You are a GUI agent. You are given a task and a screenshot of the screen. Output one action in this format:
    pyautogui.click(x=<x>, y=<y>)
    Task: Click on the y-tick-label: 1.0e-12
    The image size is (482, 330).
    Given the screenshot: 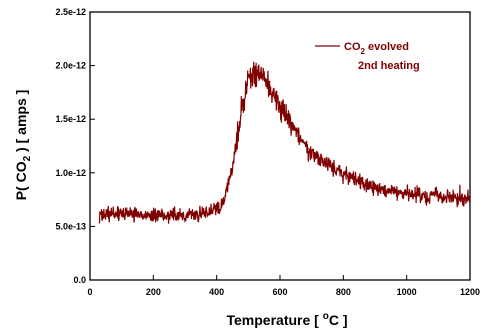 What is the action you would take?
    pyautogui.click(x=70, y=173)
    